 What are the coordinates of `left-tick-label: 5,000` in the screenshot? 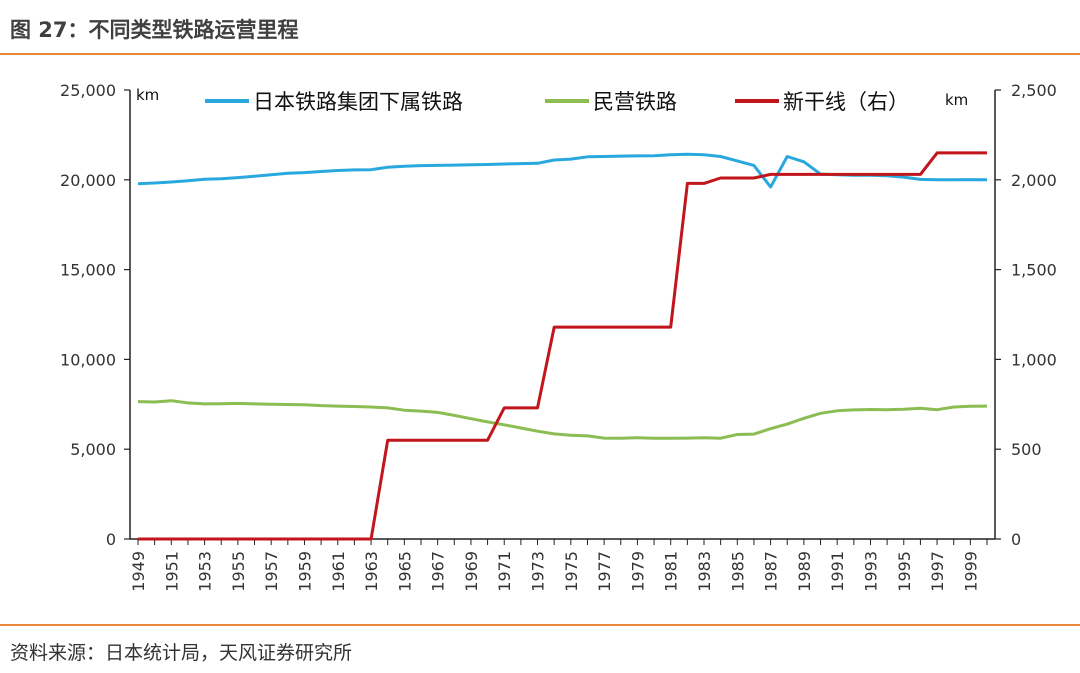 It's located at (93, 449).